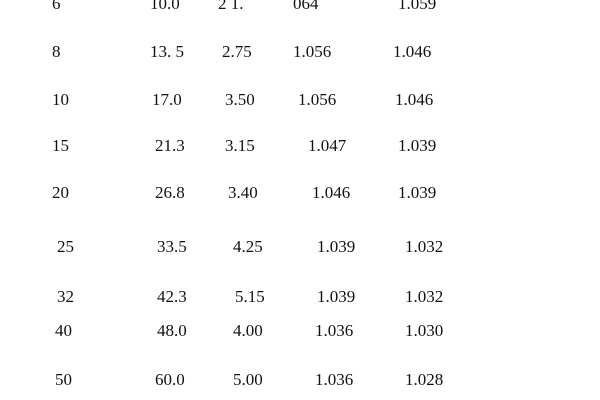  What do you see at coordinates (63, 330) in the screenshot?
I see `table-cell: 40` at bounding box center [63, 330].